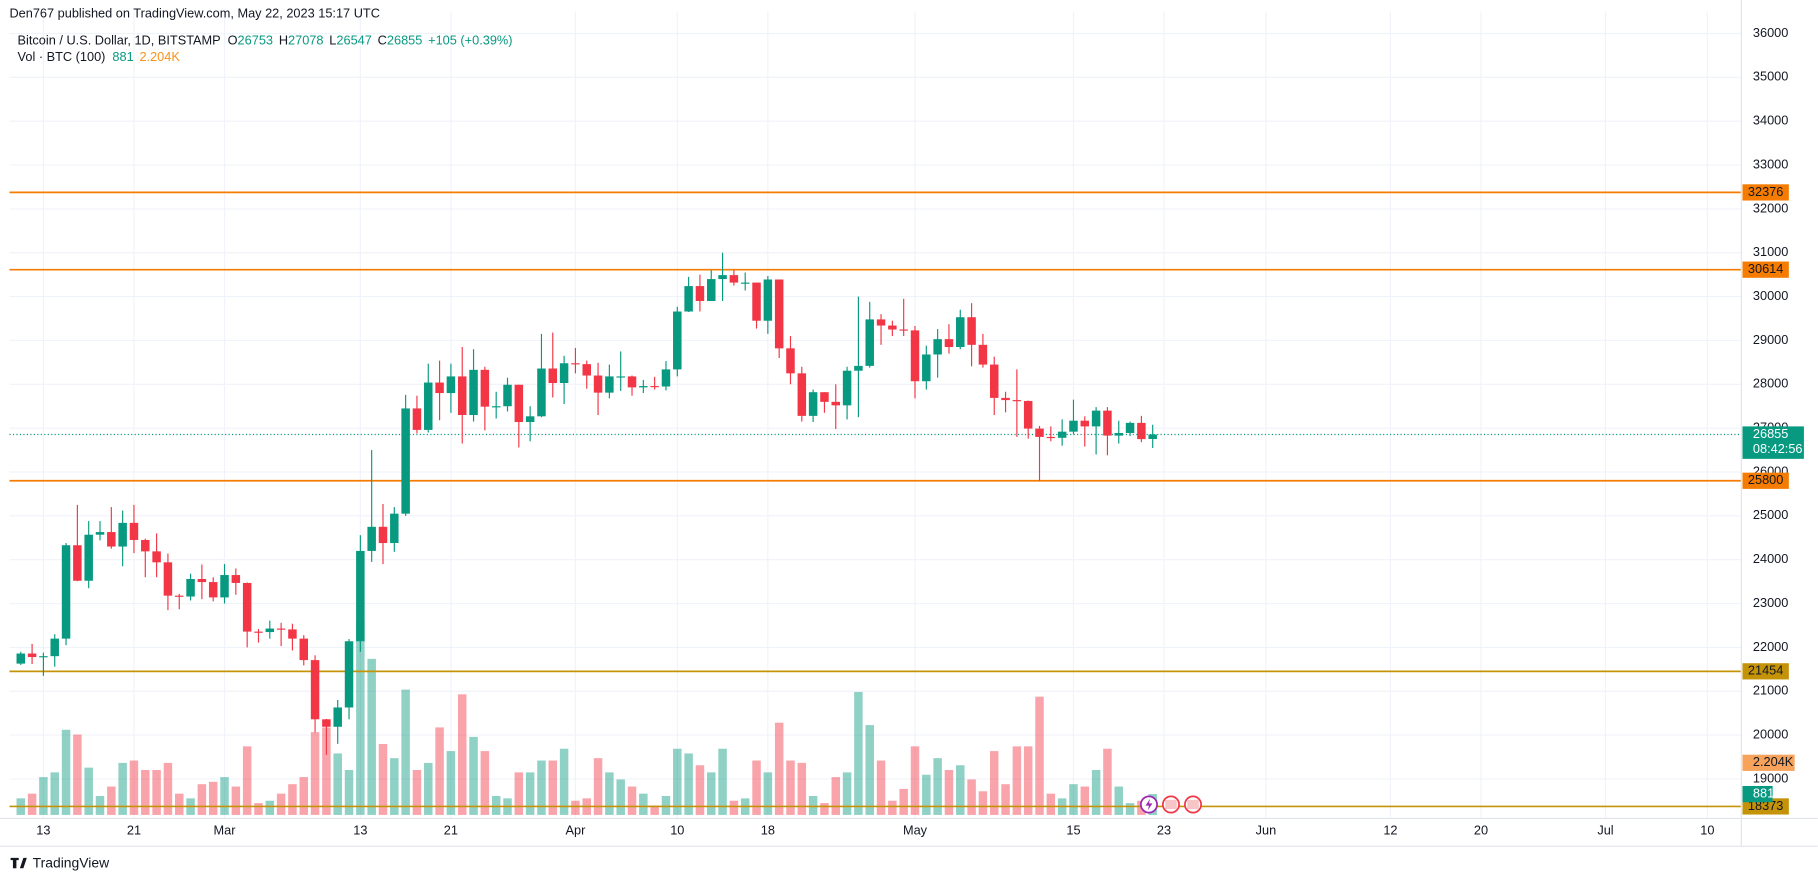 The height and width of the screenshot is (881, 1818). I want to click on countdown-label: 08:42:56, so click(1778, 448).